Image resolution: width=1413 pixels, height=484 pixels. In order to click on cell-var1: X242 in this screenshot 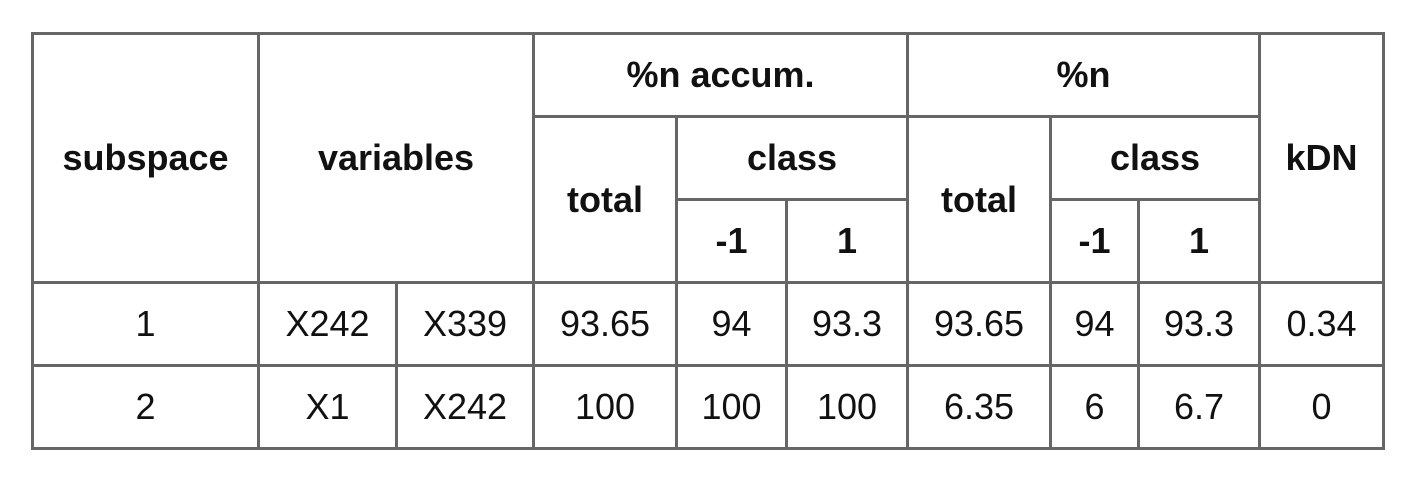, I will do `click(327, 324)`.